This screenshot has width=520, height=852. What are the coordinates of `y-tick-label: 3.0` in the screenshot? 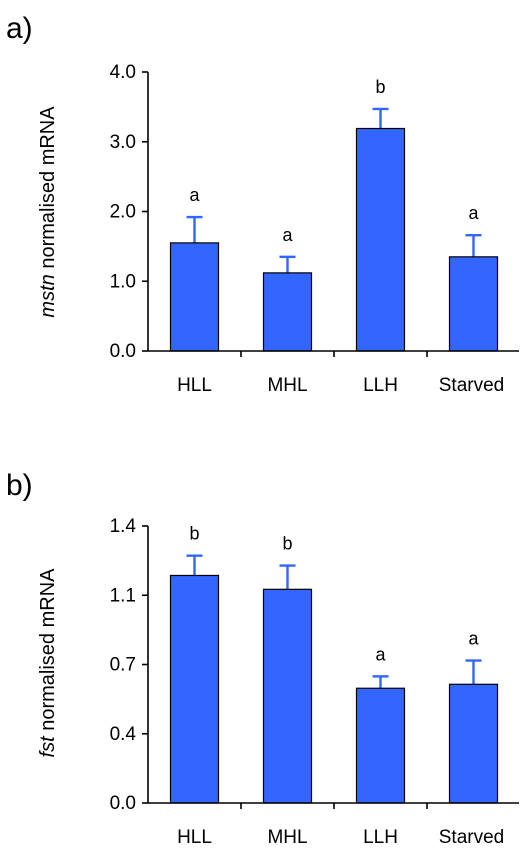 It's located at (123, 142).